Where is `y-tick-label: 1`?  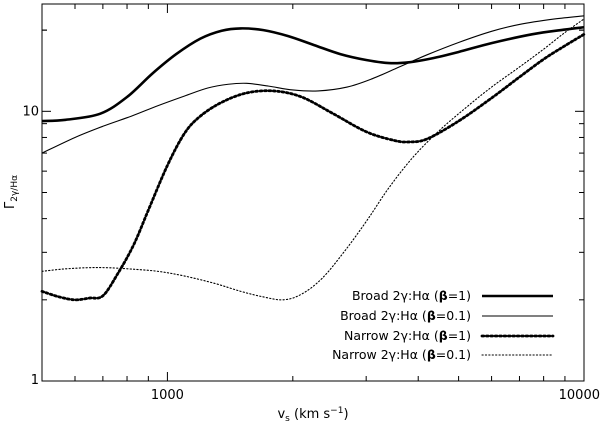
y-tick-label: 1 is located at coordinates (35, 380).